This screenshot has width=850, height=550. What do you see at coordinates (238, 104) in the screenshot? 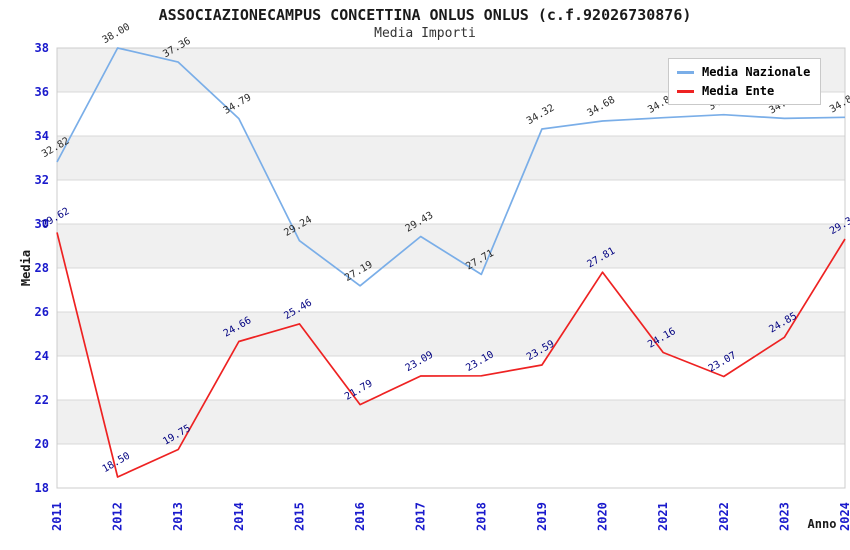
I see `data-label: 34.79` at bounding box center [238, 104].